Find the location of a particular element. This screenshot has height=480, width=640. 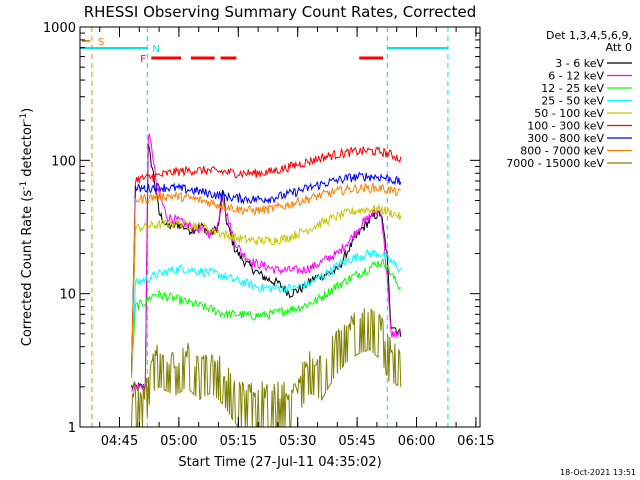

x-tick-label: 05:45 is located at coordinates (356, 441).